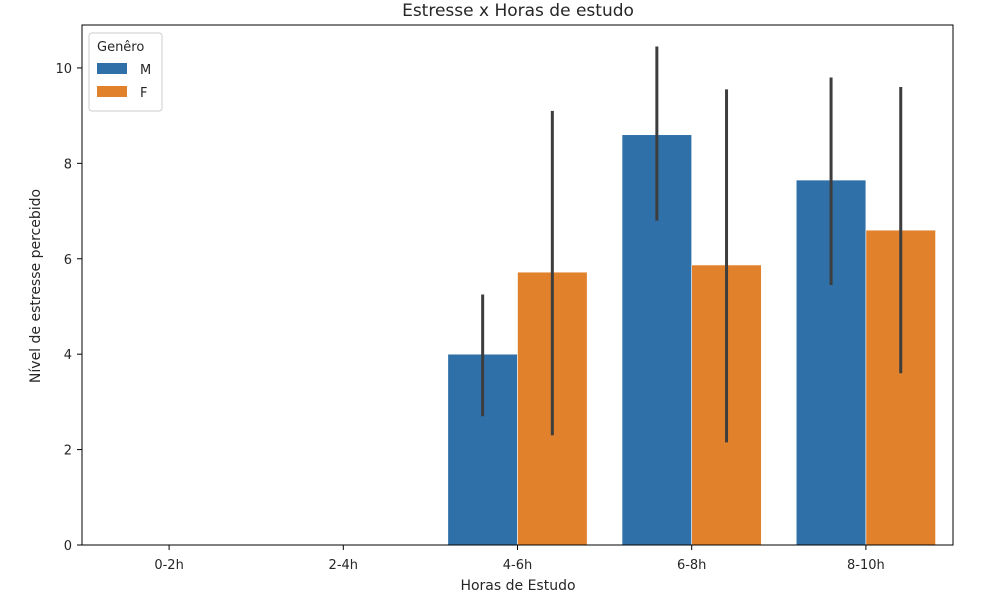 The height and width of the screenshot is (607, 983). Describe the element at coordinates (120, 47) in the screenshot. I see `legend-title: Genêro` at that location.